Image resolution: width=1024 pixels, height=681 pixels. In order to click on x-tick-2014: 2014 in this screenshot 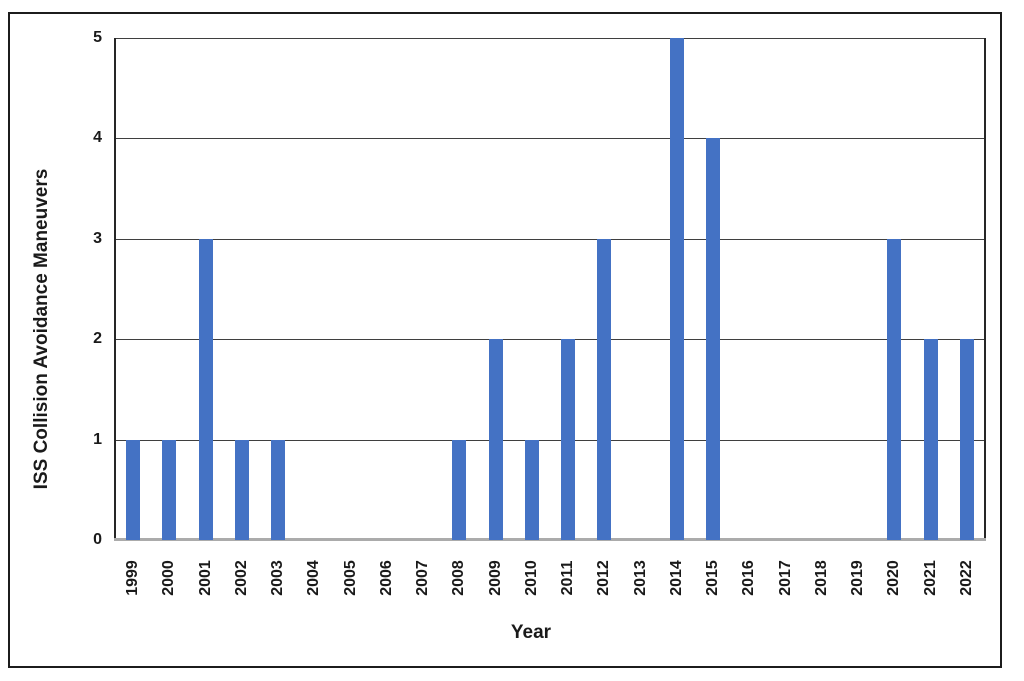, I will do `click(676, 578)`.